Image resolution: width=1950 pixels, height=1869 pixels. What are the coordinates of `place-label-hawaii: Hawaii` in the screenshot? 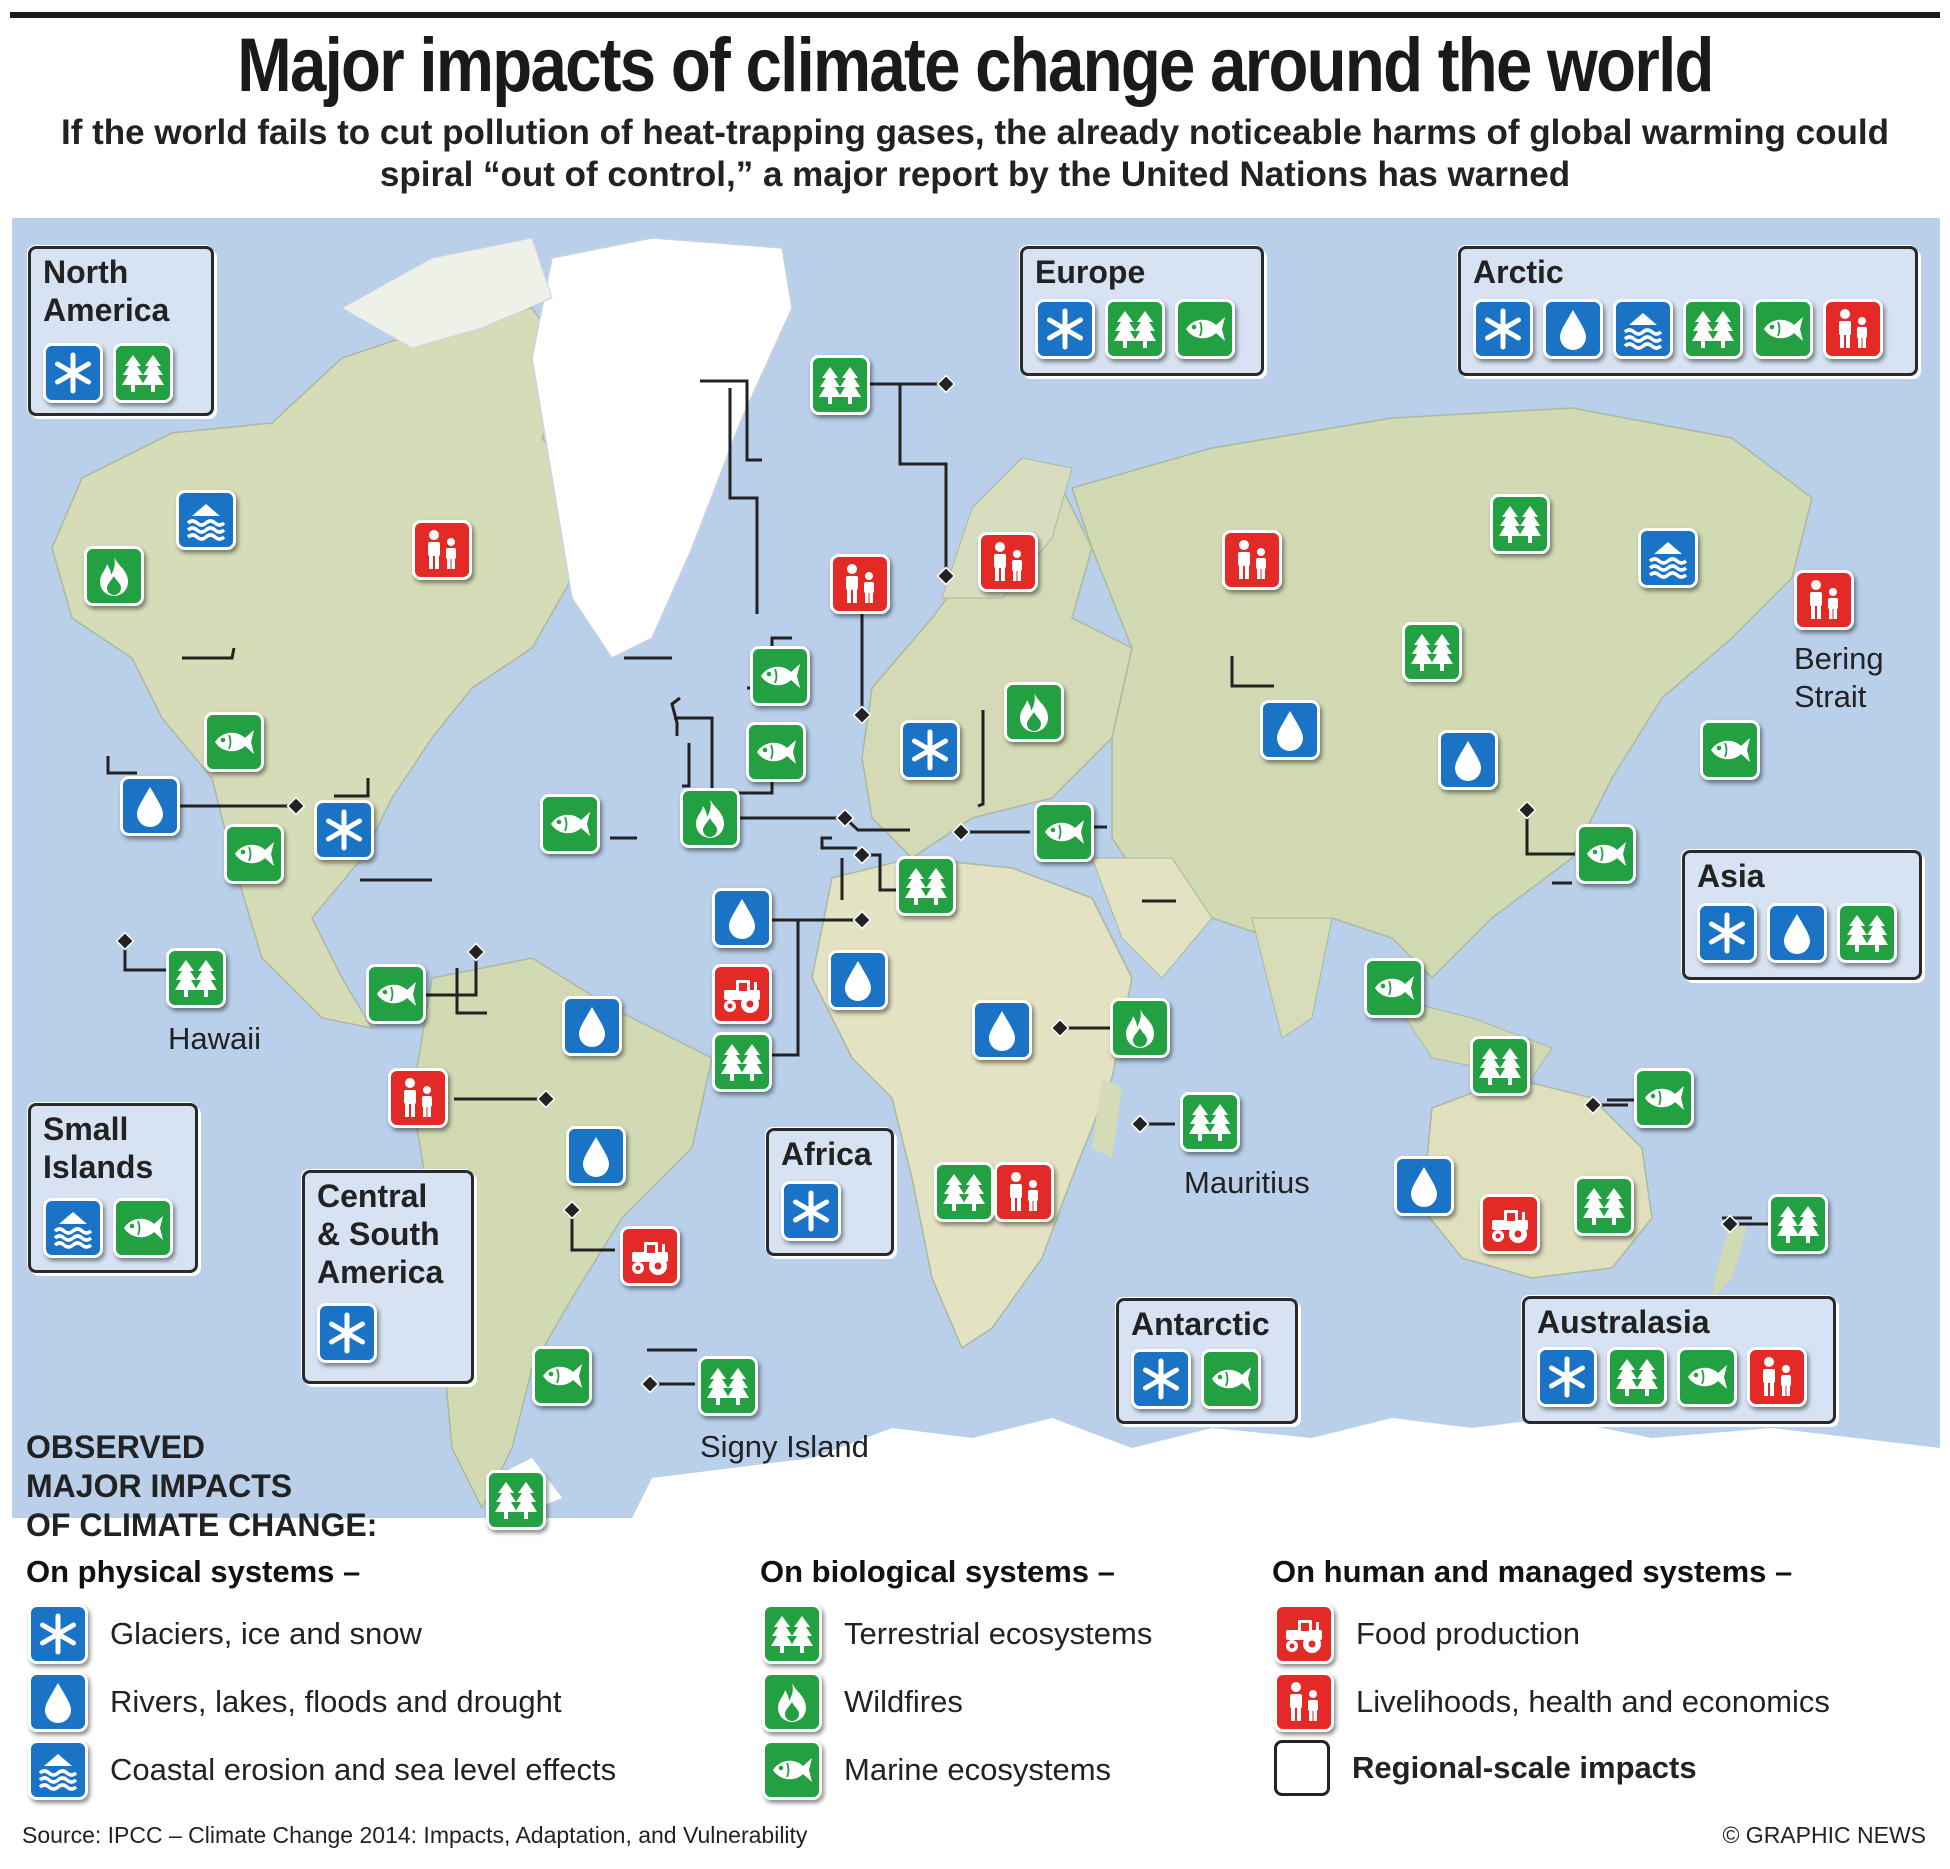 It's located at (215, 1038).